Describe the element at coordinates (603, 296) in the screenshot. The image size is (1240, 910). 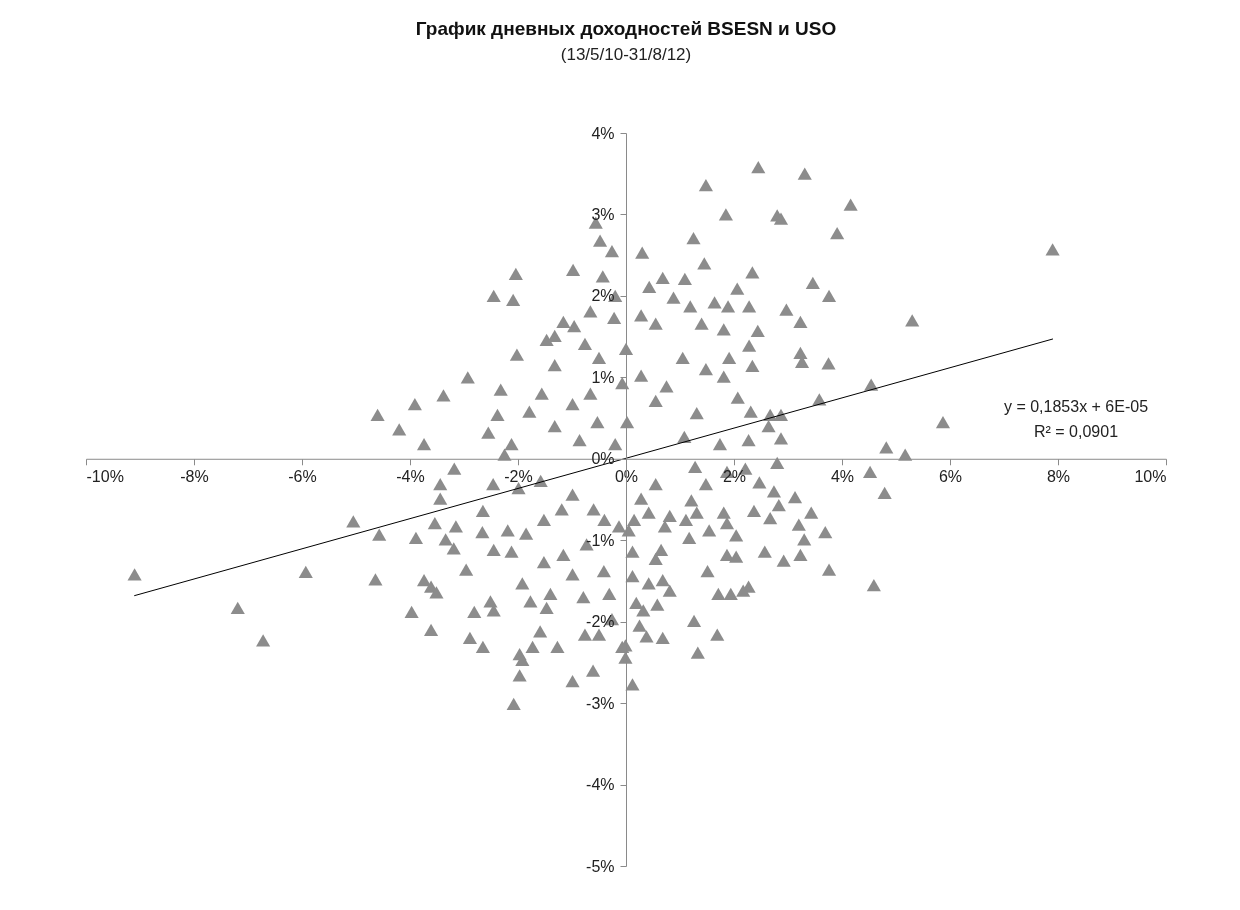
I see `y-tick-label: 2%` at that location.